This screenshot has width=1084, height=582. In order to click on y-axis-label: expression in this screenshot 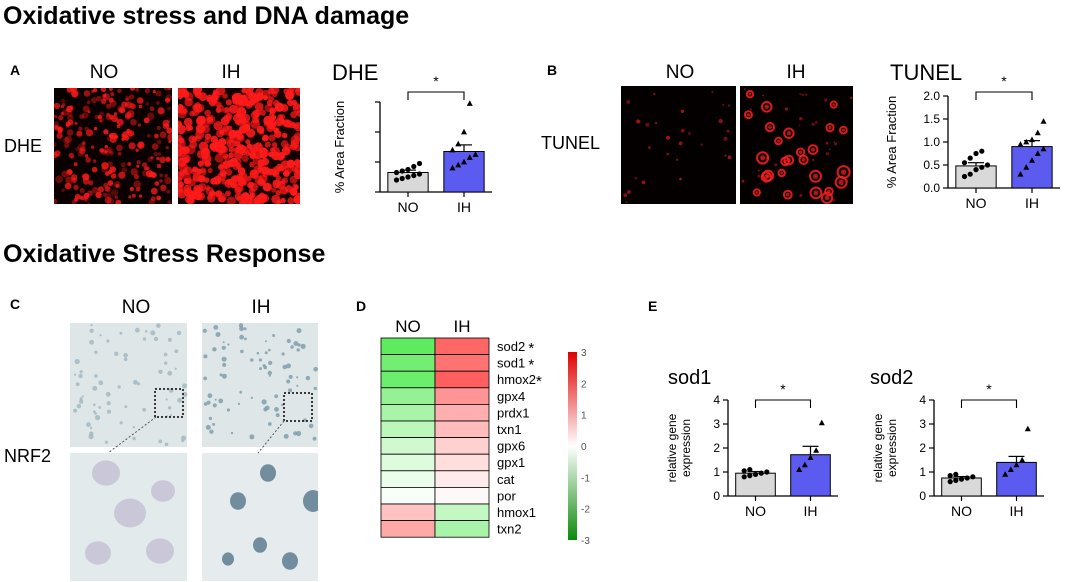, I will do `click(892, 448)`.